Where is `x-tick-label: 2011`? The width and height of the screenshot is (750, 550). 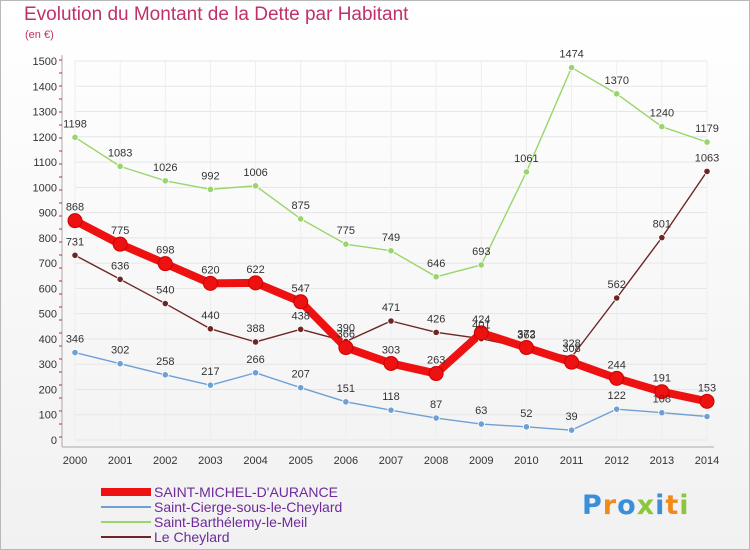 x-tick-label: 2011 is located at coordinates (572, 461).